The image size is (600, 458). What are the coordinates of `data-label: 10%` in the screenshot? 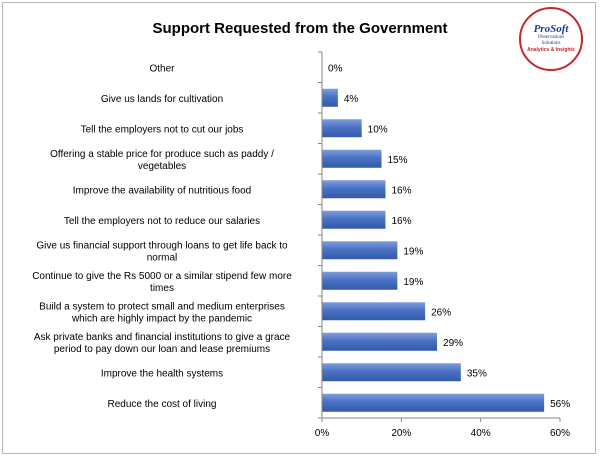 It's located at (378, 129).